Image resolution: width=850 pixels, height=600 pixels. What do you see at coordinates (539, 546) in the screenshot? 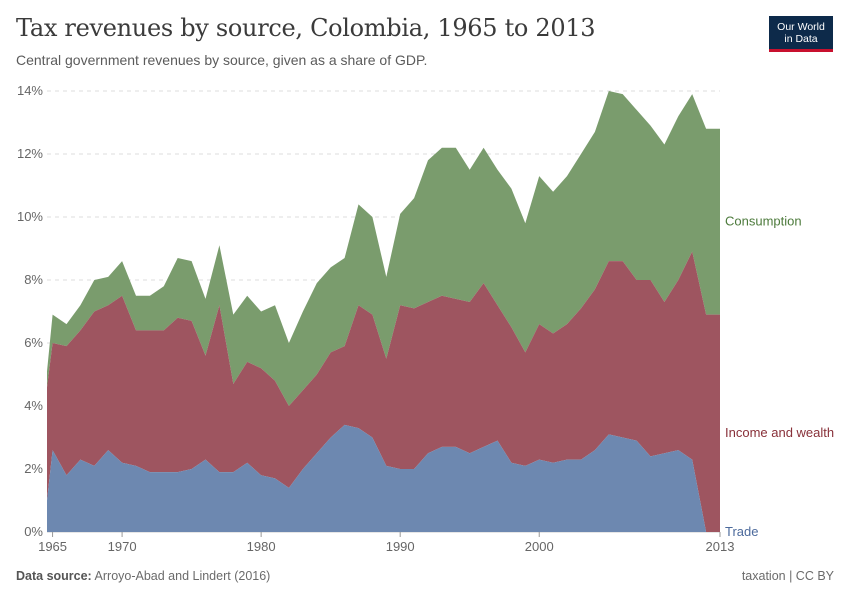
I see `x-tick-label: 2000` at bounding box center [539, 546].